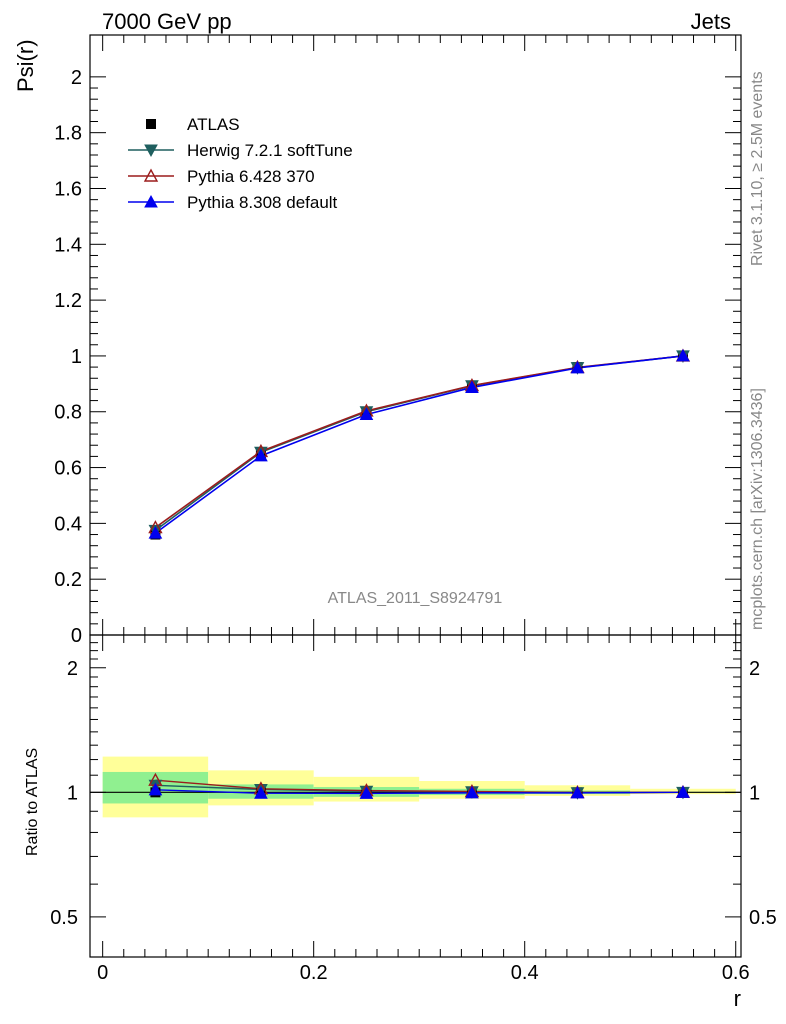 Image resolution: width=786 pixels, height=1024 pixels. I want to click on legend-label: Herwig 7.2.1 softTune, so click(270, 150).